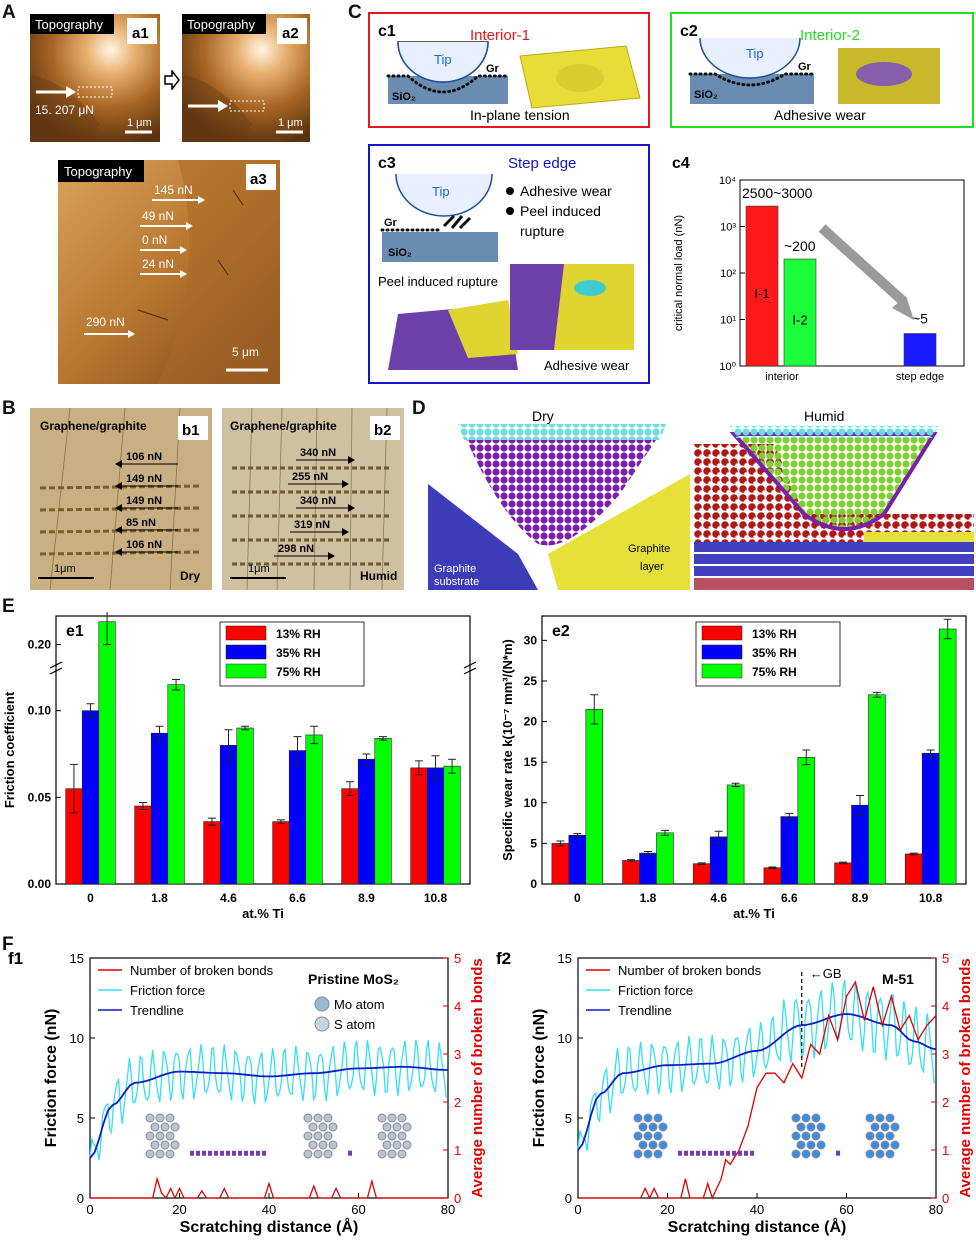 Image resolution: width=976 pixels, height=1250 pixels. I want to click on panel-label-A: A, so click(9, 12).